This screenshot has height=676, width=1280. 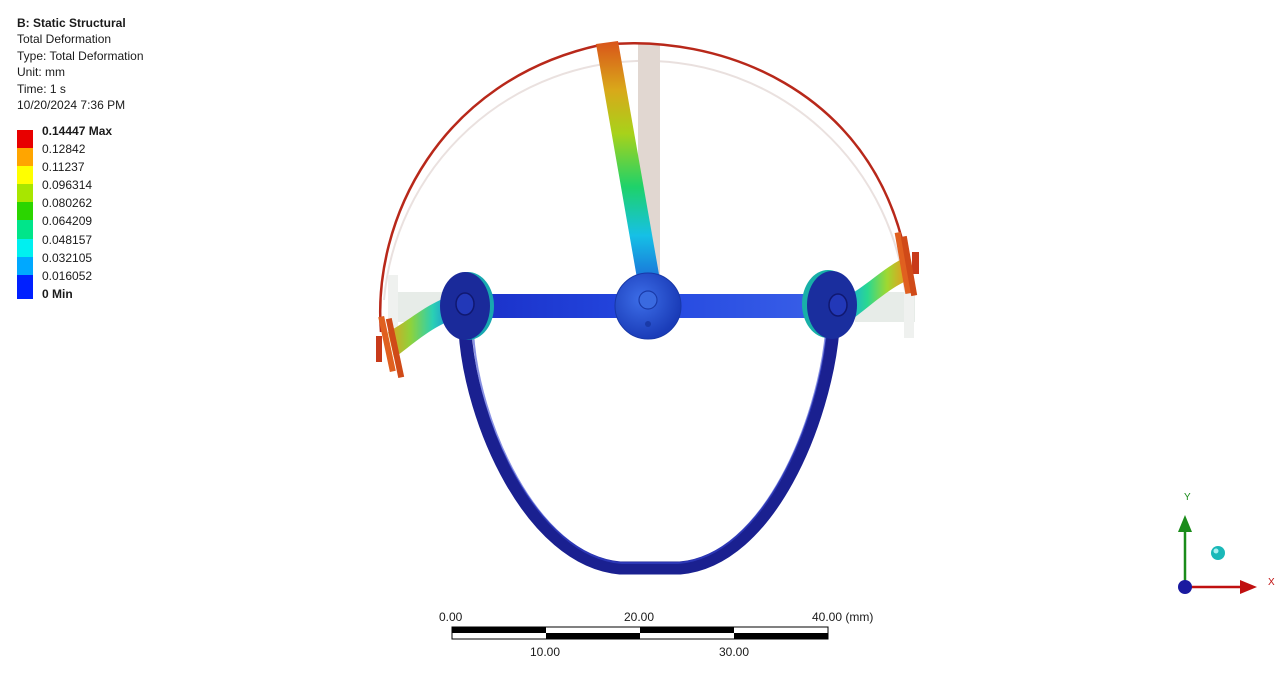 I want to click on center-hub, so click(x=648, y=306).